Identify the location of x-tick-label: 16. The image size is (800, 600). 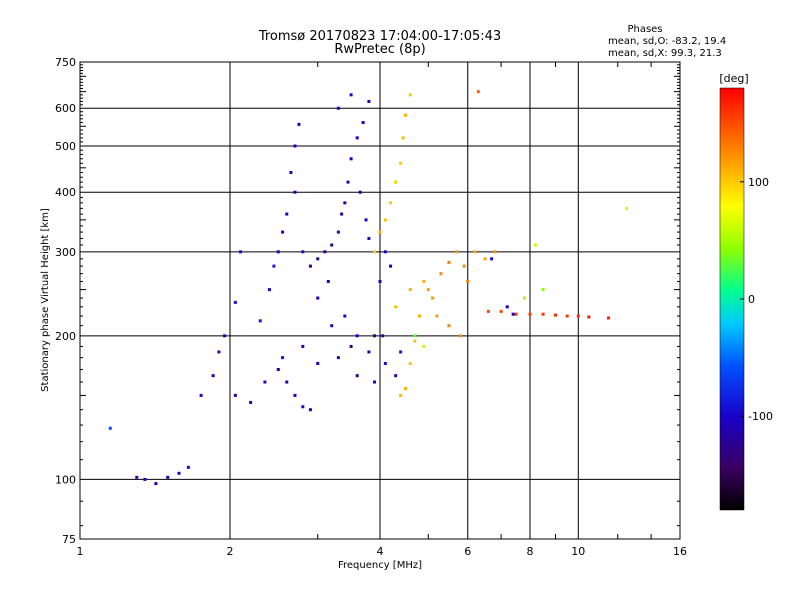
(680, 551).